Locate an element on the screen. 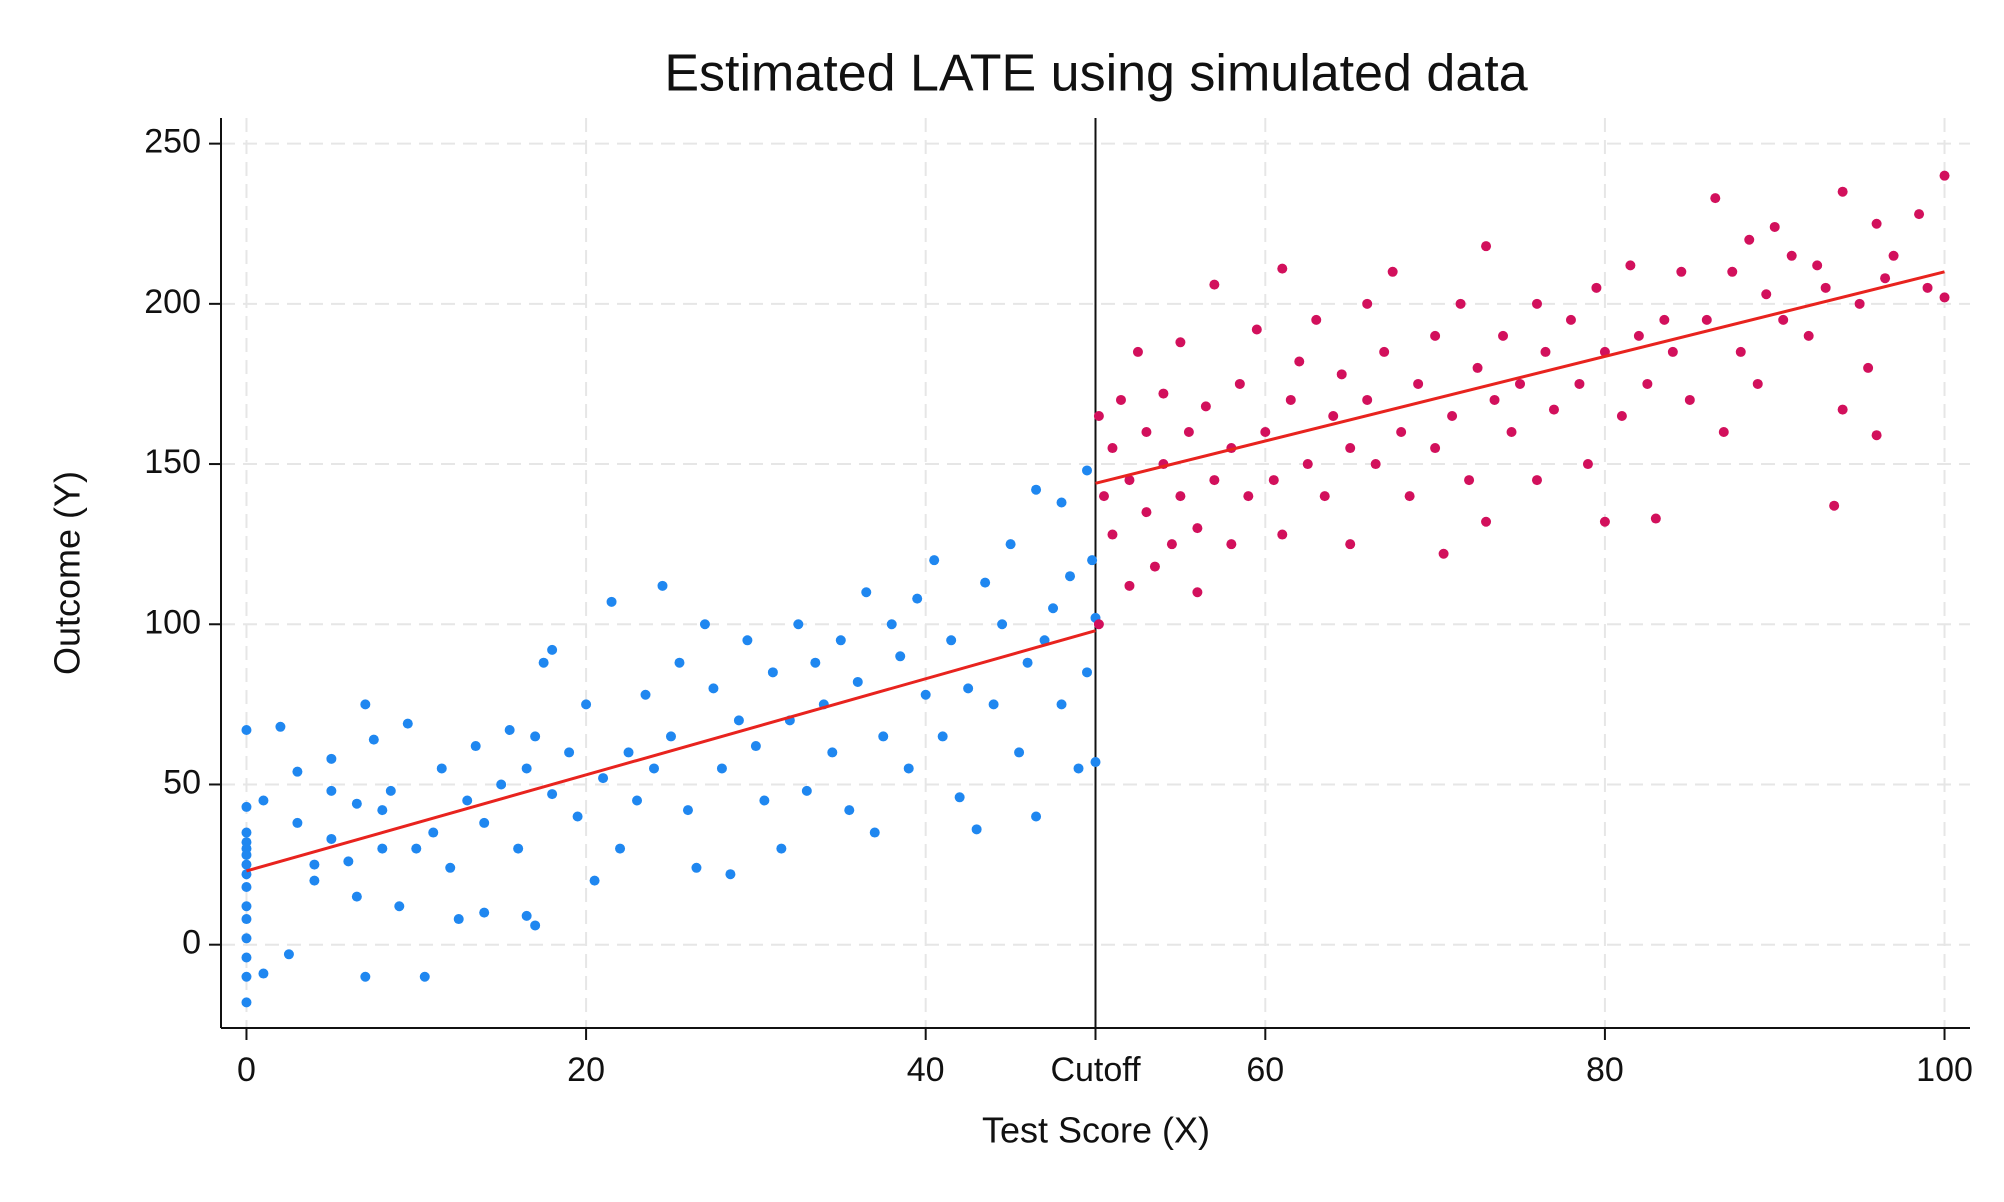  y-tick-label: 150 is located at coordinates (172, 462).